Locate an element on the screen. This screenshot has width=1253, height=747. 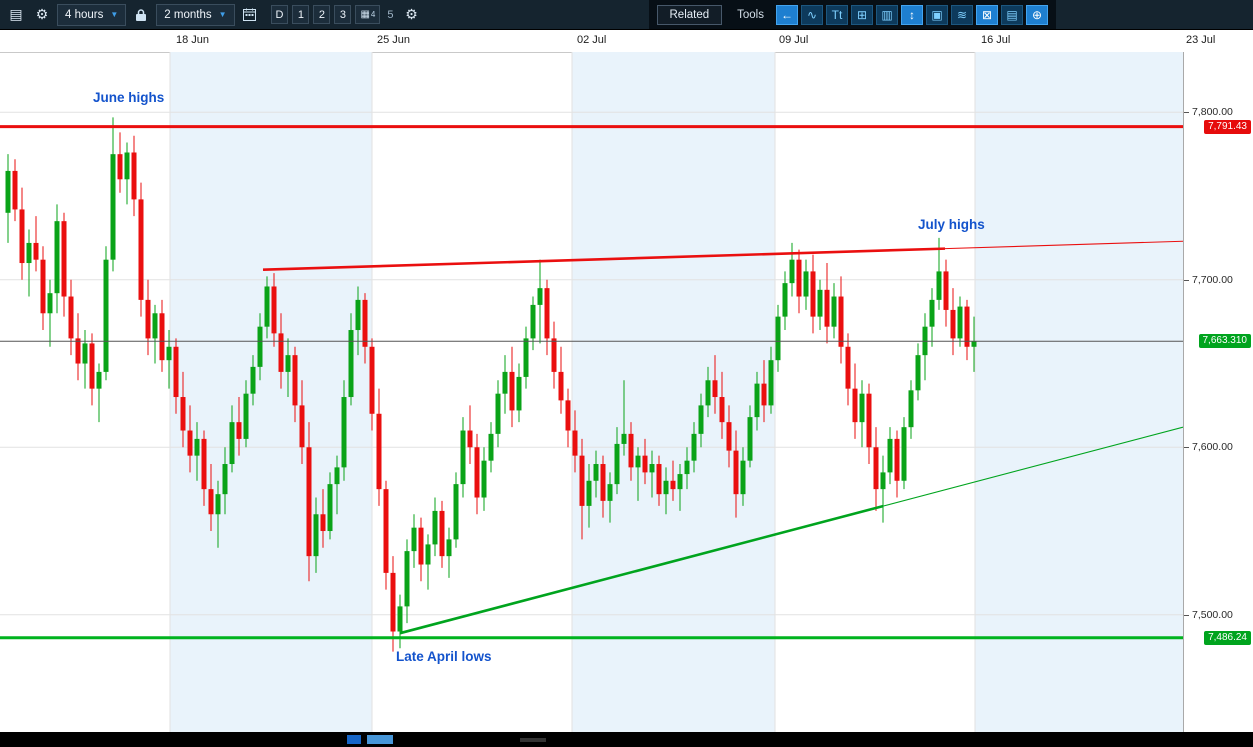
duplicate-window-icon: ▣ is located at coordinates (937, 14).